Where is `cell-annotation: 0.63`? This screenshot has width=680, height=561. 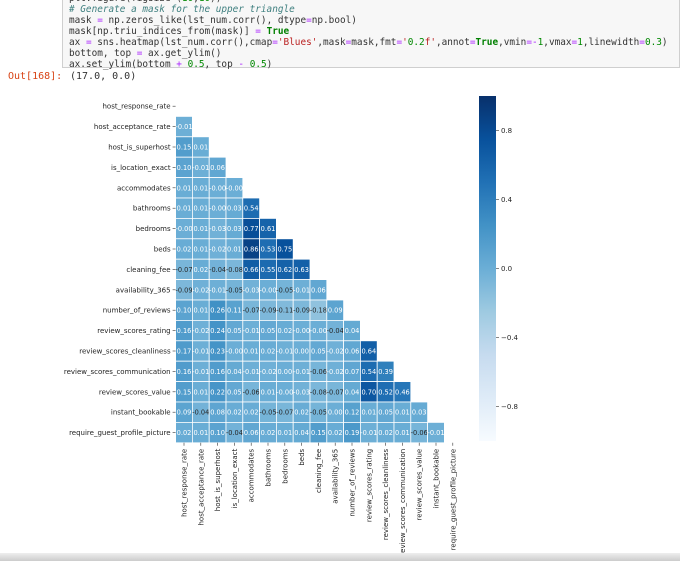
cell-annotation: 0.63 is located at coordinates (301, 270).